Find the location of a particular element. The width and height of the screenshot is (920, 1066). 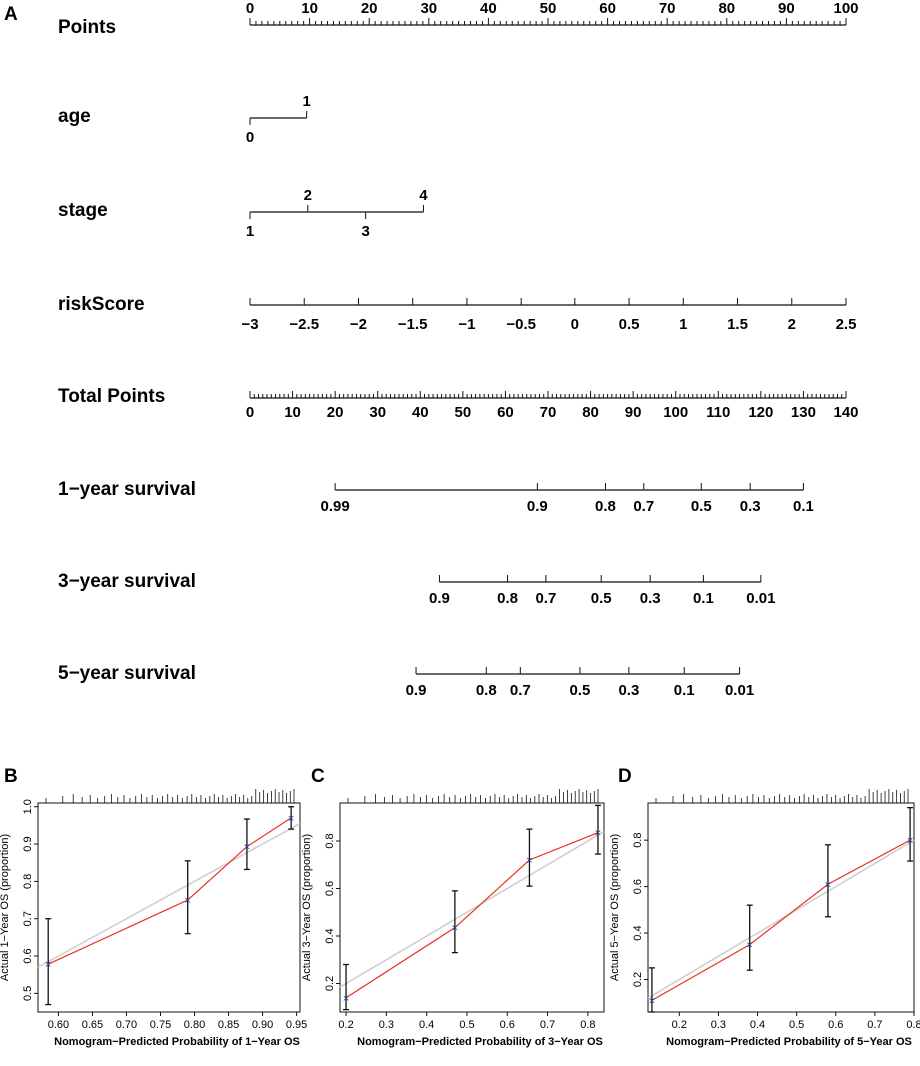

x-tick-label-c: 0.4 is located at coordinates (426, 1025).